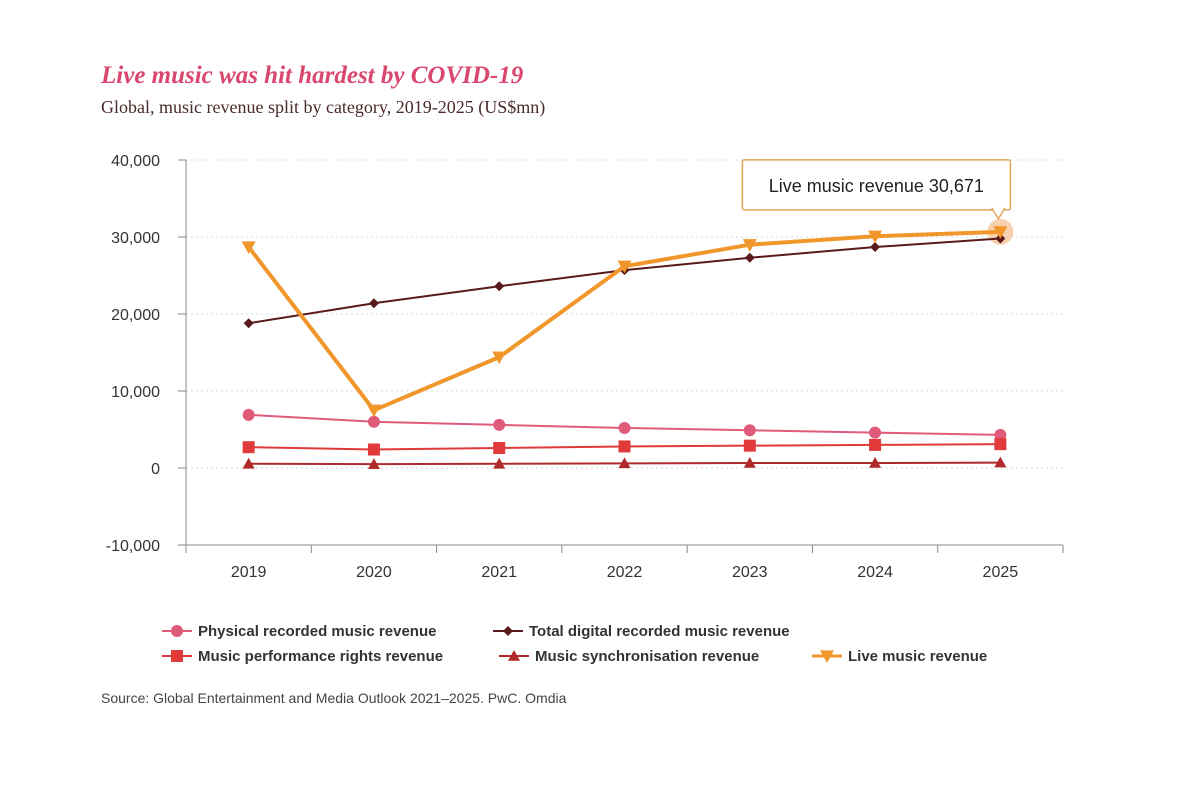 The width and height of the screenshot is (1191, 808). Describe the element at coordinates (1001, 572) in the screenshot. I see `x-tick-label: 2025` at that location.